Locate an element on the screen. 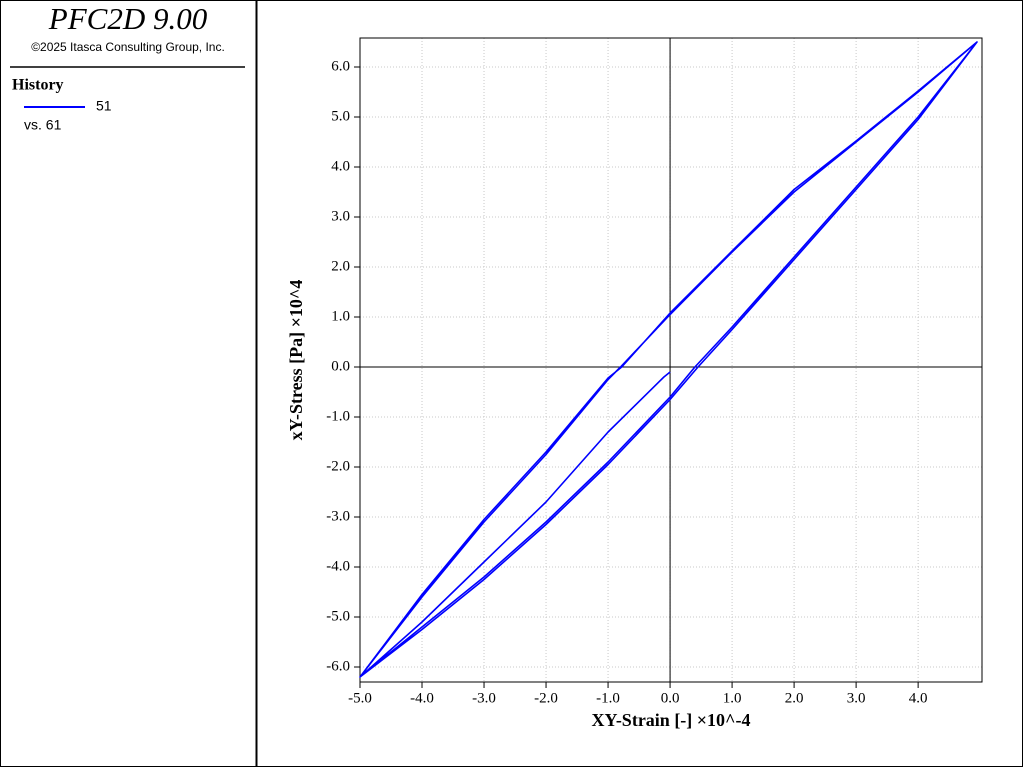 This screenshot has width=1024, height=768. y-tick-label: -4.0 is located at coordinates (338, 566).